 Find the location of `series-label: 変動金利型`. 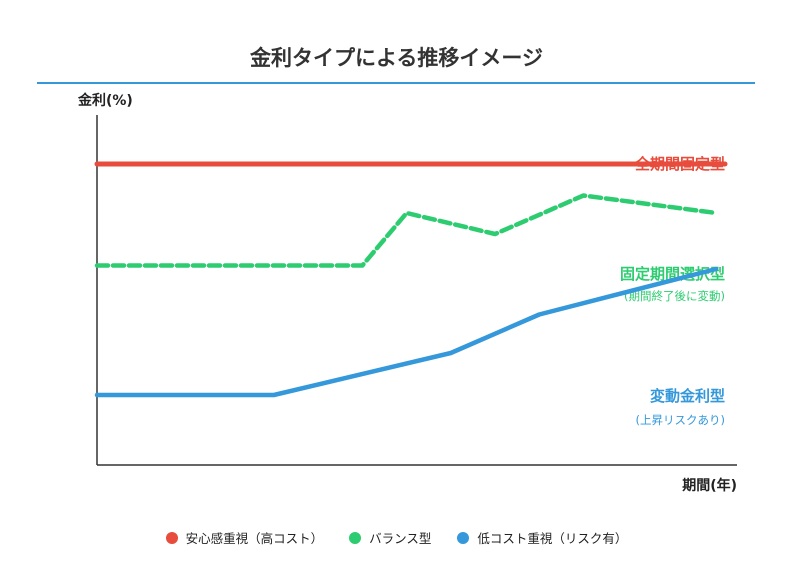

series-label: 変動金利型 is located at coordinates (687, 396).